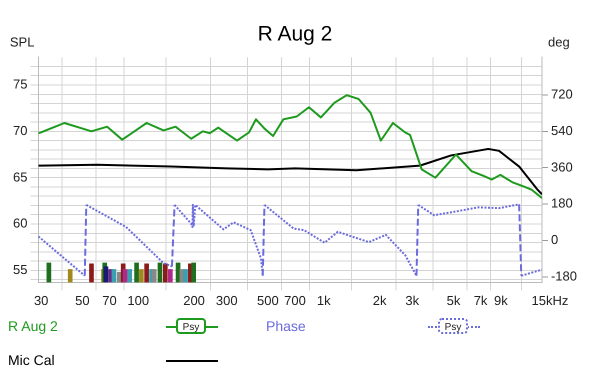  What do you see at coordinates (542, 300) in the screenshot?
I see `x-tick-label: 15k` at bounding box center [542, 300].